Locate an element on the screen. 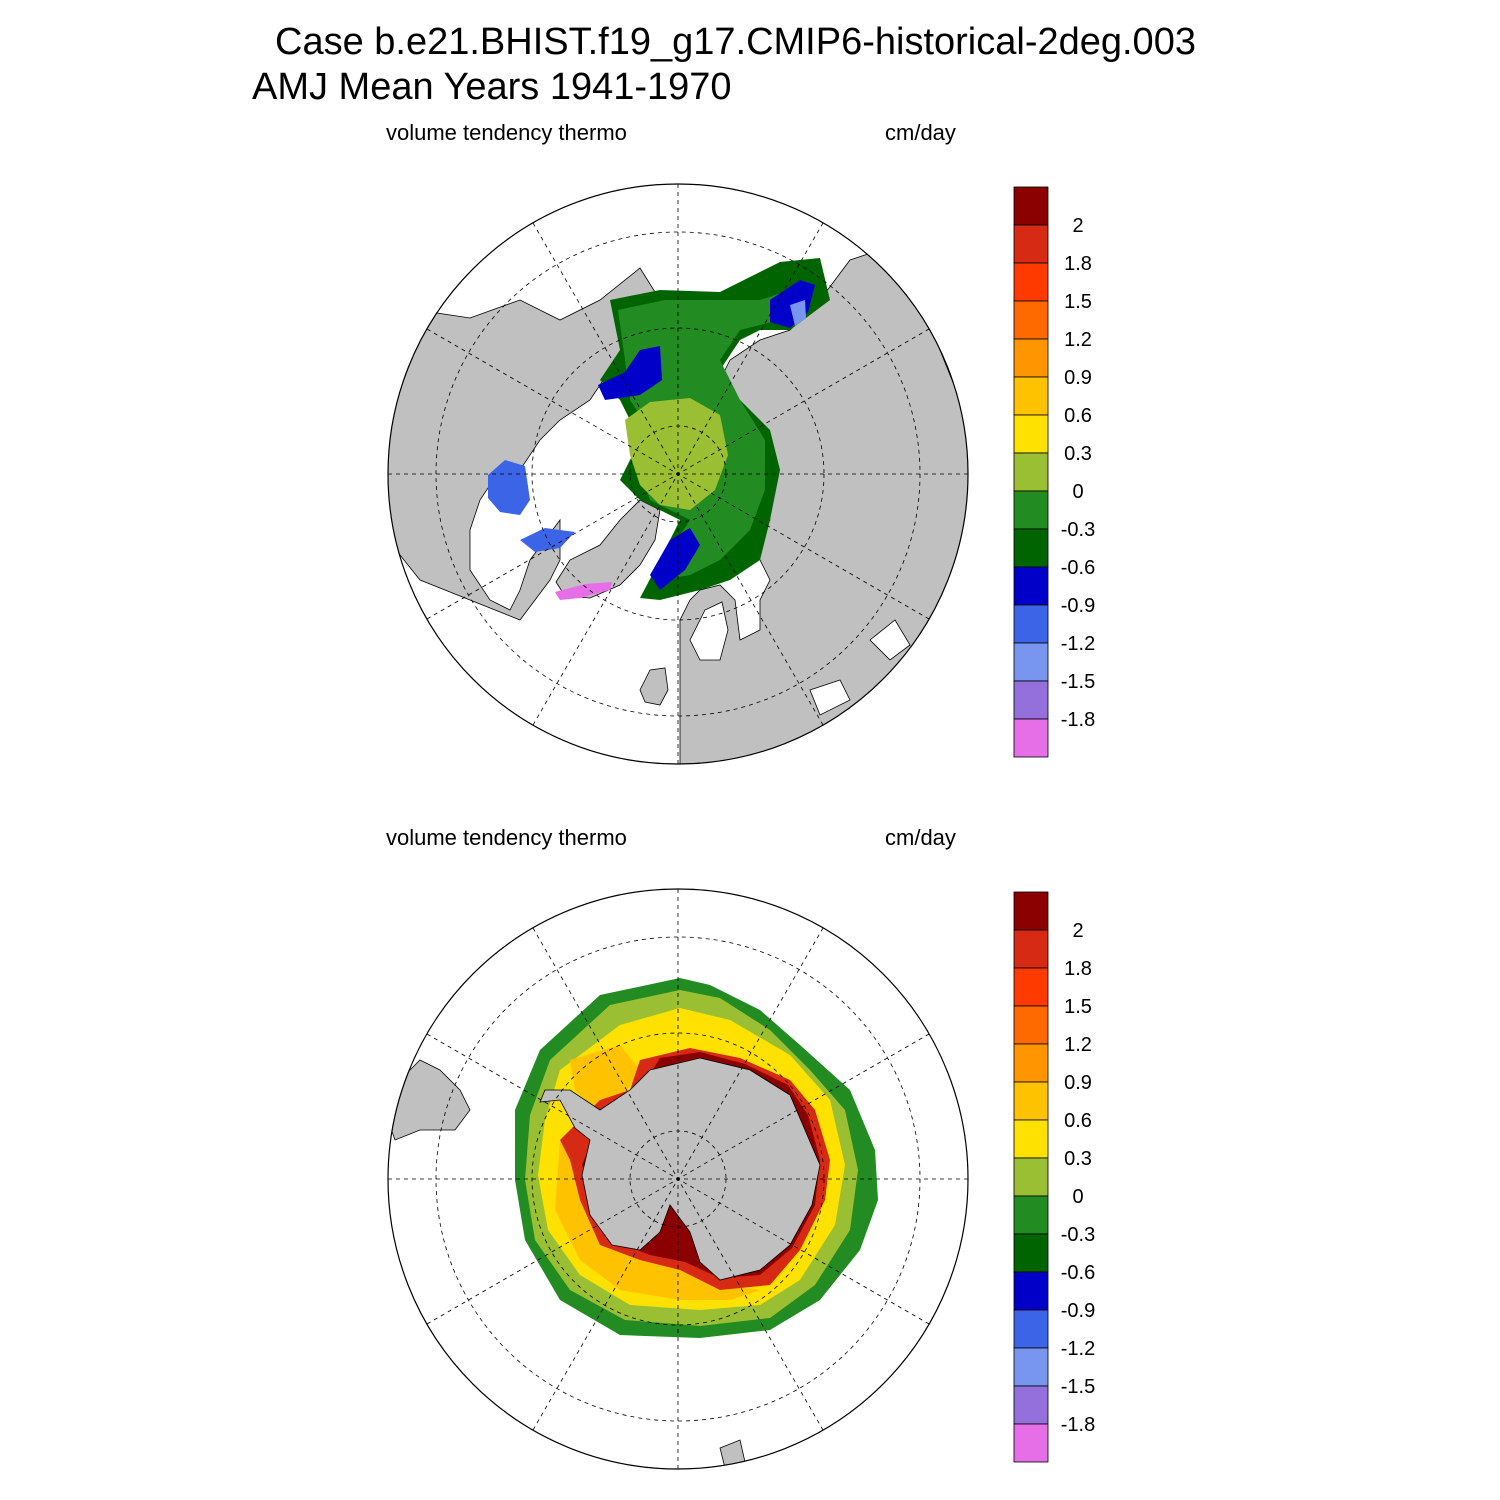 The width and height of the screenshot is (1500, 1500). south-field-orange-weddell is located at coordinates (657, 1220).